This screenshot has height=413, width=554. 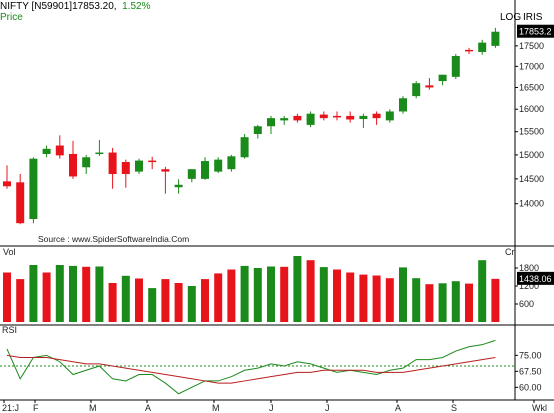 What do you see at coordinates (454, 408) in the screenshot?
I see `x-tick-label: S` at bounding box center [454, 408].